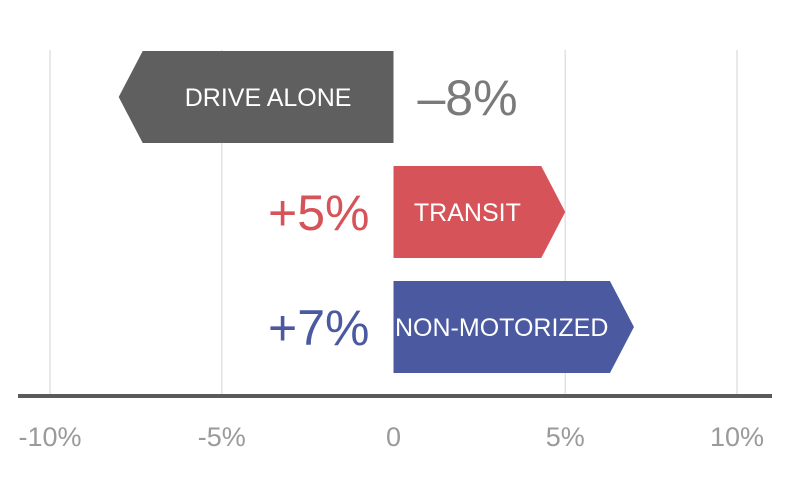  Describe the element at coordinates (318, 328) in the screenshot. I see `bar-value-label: +7%` at that location.